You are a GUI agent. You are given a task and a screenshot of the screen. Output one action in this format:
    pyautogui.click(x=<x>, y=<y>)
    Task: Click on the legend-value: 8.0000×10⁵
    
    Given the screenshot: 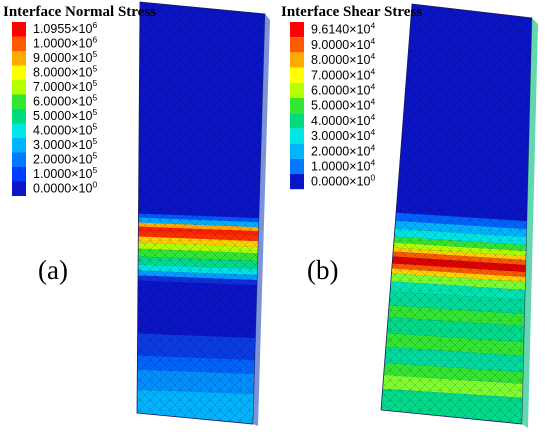 What is the action you would take?
    pyautogui.click(x=65, y=72)
    